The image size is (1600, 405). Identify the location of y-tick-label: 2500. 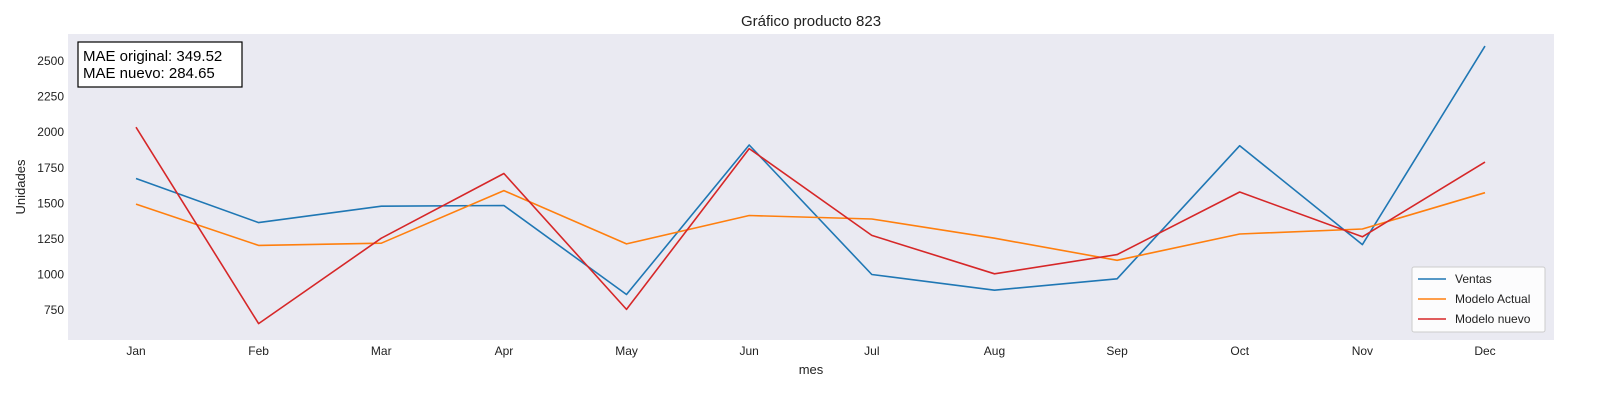
(50, 61).